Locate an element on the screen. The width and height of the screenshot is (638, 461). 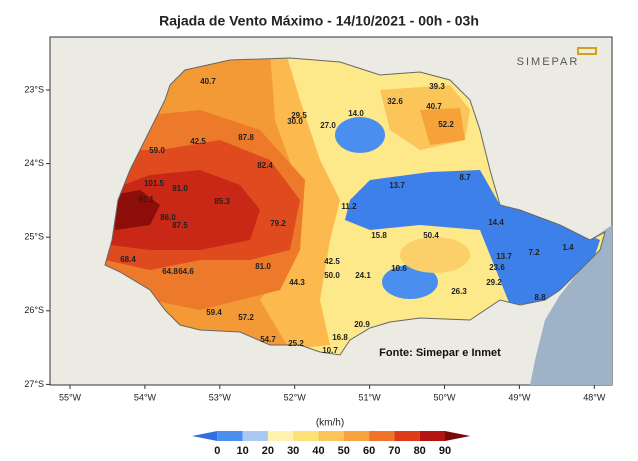
x-tick-label: 48°W is located at coordinates (594, 397).